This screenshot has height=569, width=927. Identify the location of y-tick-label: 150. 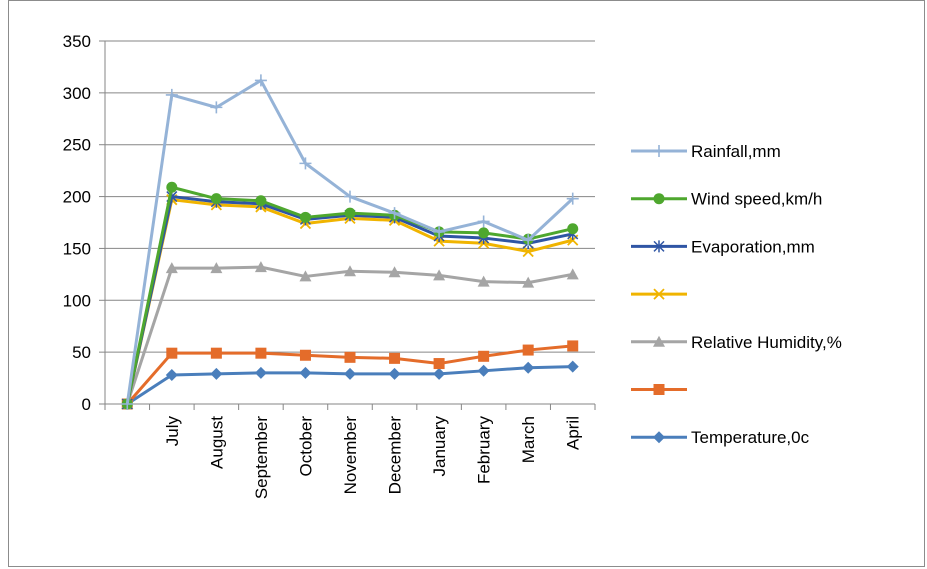
(77, 248).